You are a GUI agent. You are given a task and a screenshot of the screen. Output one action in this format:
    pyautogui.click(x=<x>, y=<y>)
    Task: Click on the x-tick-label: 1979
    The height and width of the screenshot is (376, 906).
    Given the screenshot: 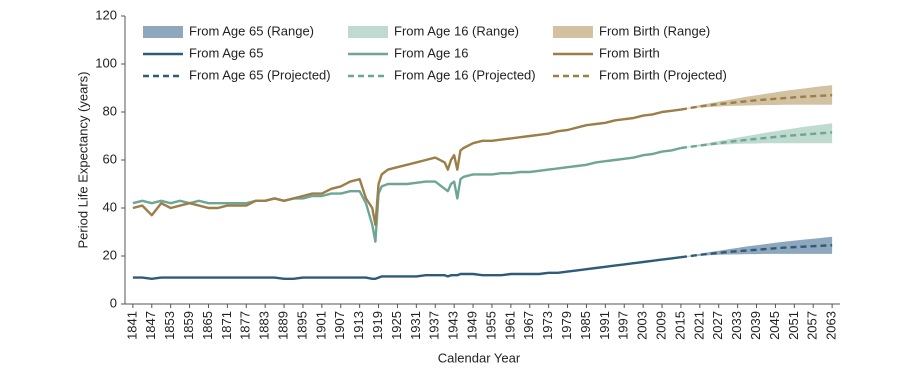 What is the action you would take?
    pyautogui.click(x=566, y=325)
    